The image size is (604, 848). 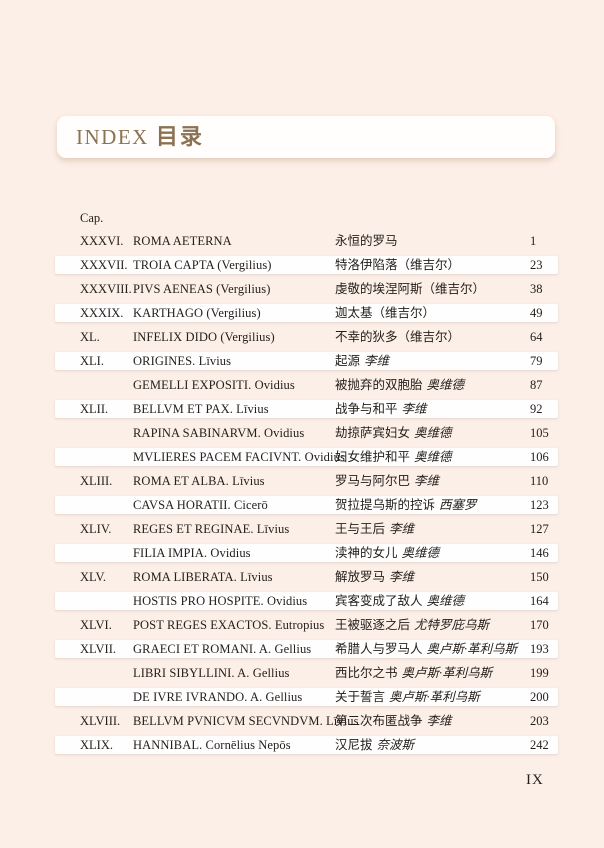 What do you see at coordinates (539, 721) in the screenshot?
I see `page-number: 203` at bounding box center [539, 721].